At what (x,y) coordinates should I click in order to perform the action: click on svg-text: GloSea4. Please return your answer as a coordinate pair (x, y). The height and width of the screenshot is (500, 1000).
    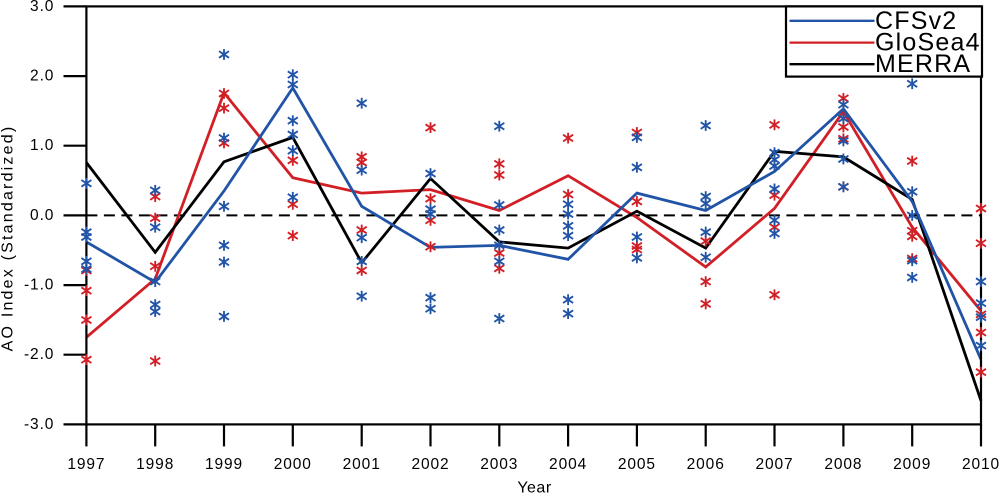
    Looking at the image, I should click on (928, 43).